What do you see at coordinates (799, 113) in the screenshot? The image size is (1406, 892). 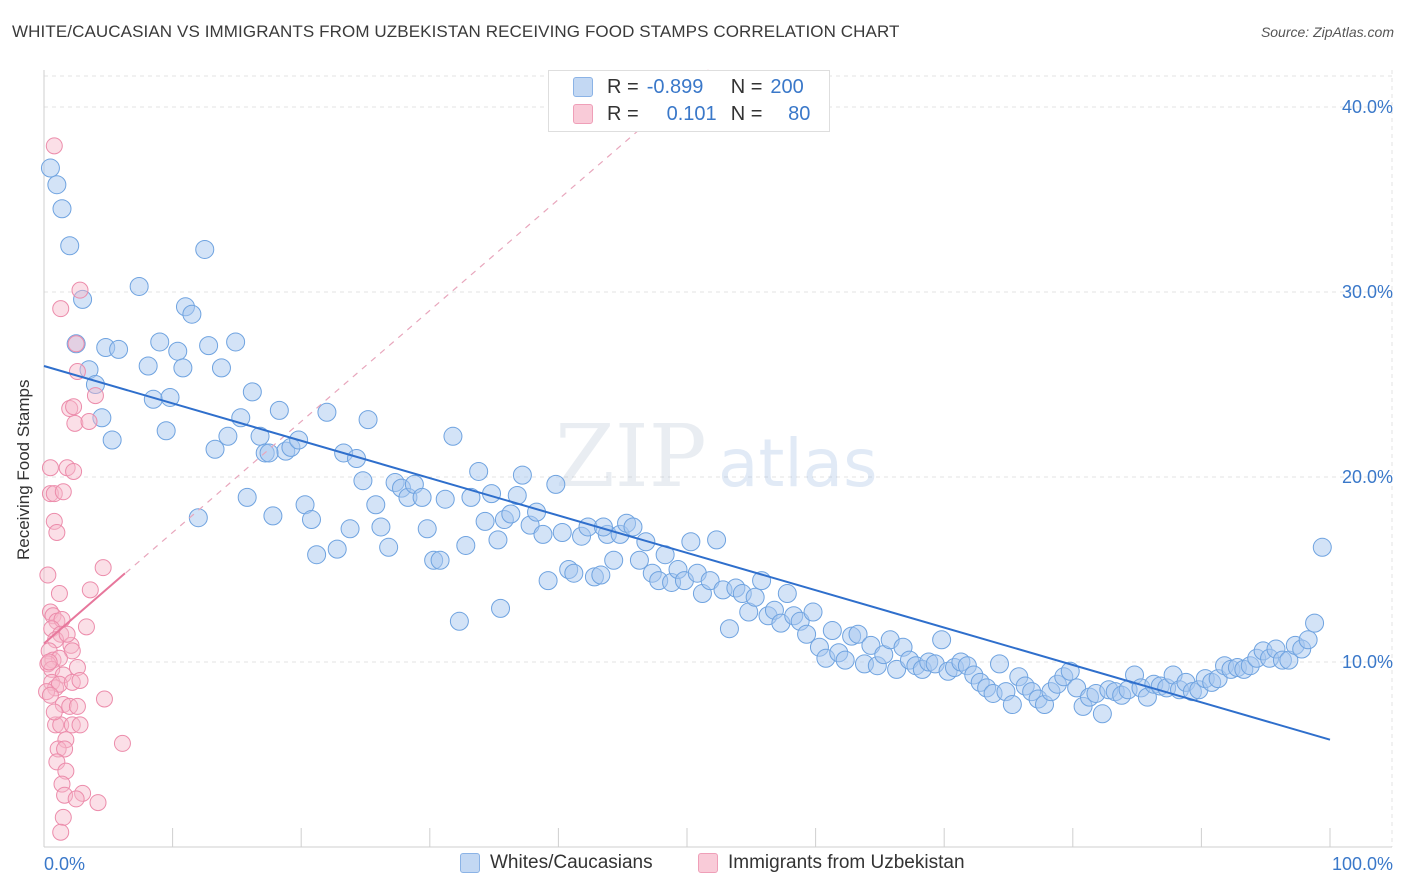 I see `n-value: 80` at bounding box center [799, 113].